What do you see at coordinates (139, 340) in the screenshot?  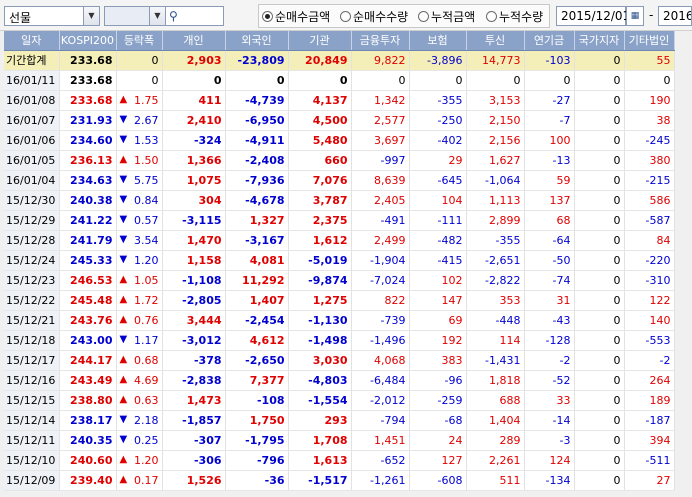 I see `change-cell: ▼ 1.17` at bounding box center [139, 340].